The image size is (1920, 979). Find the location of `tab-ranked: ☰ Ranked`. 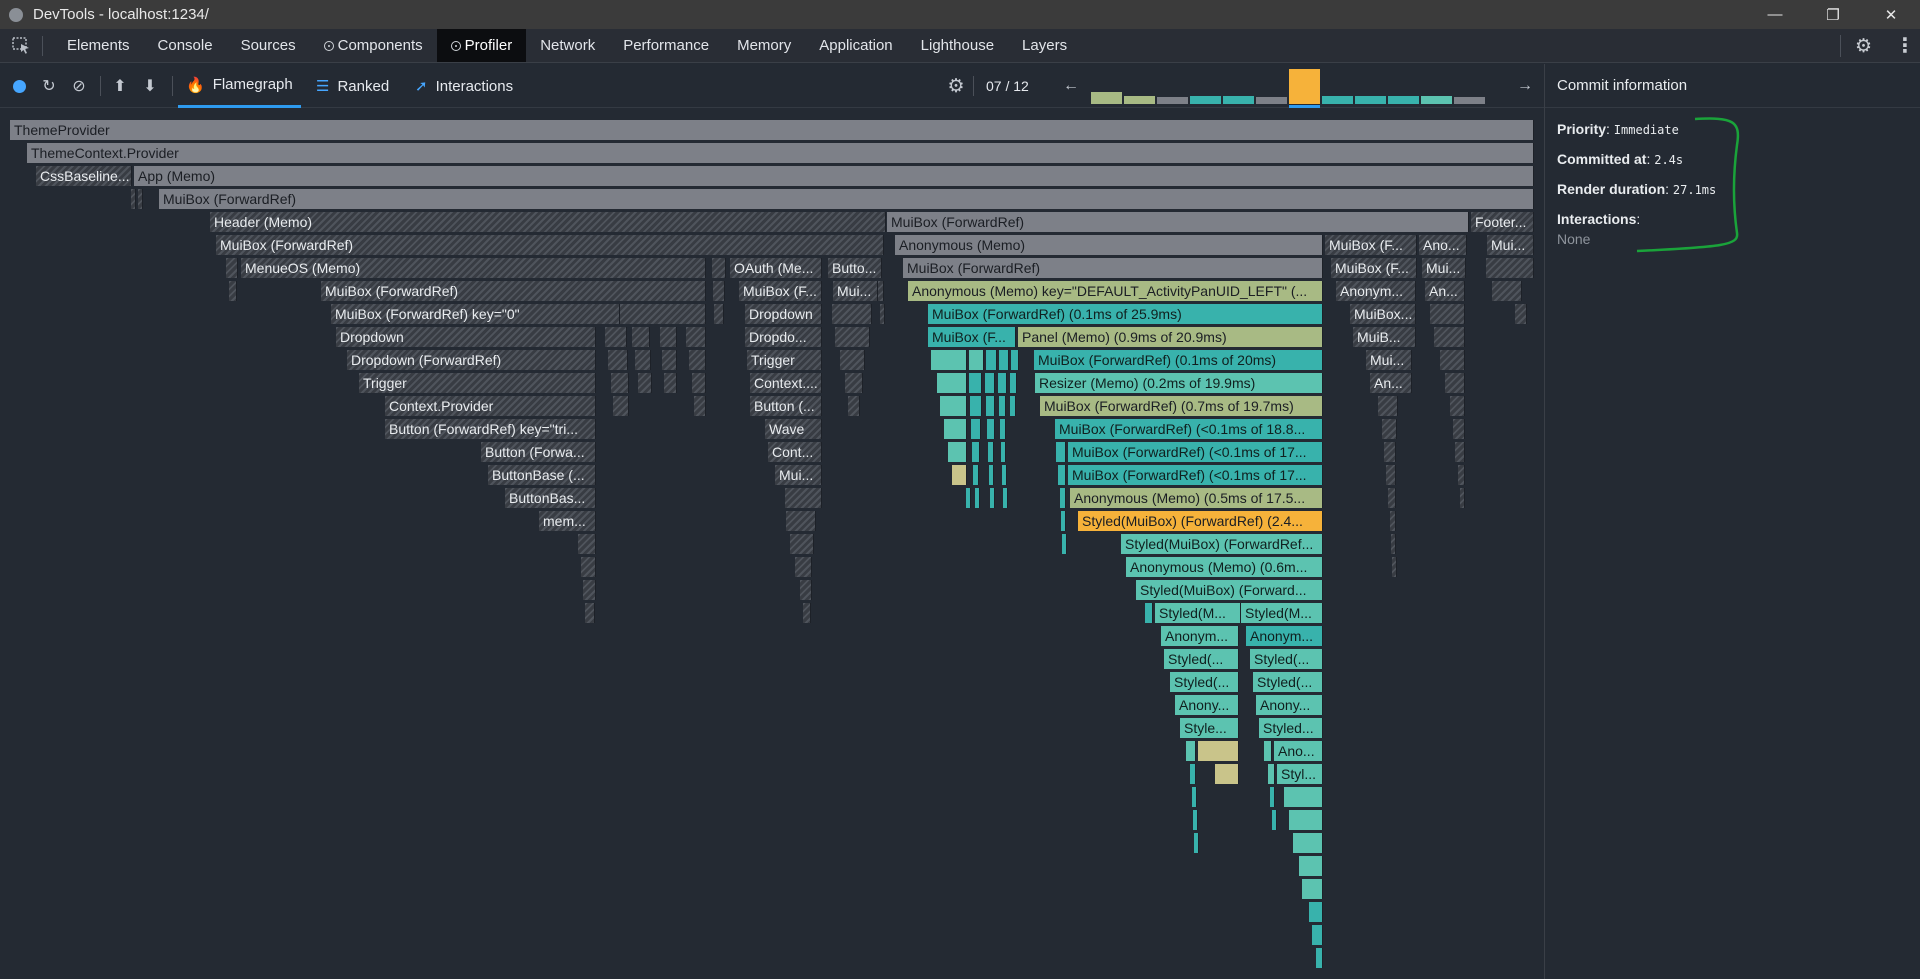

tab-ranked: ☰ Ranked is located at coordinates (352, 86).